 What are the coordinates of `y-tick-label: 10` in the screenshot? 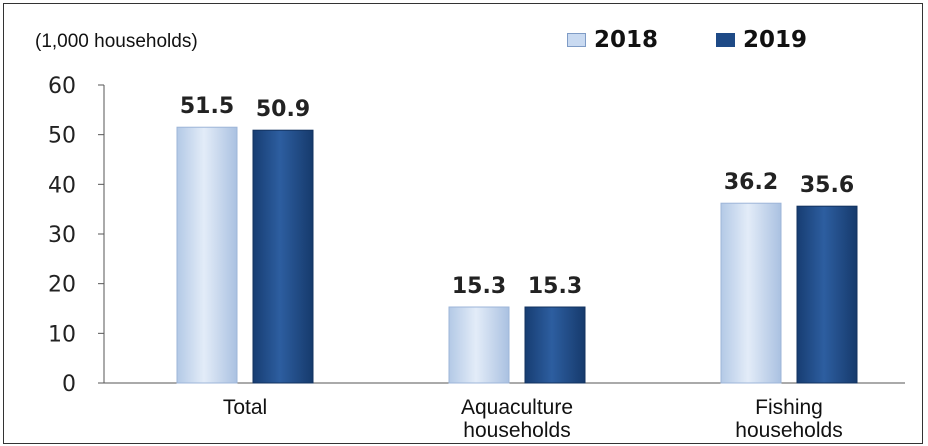 It's located at (62, 334).